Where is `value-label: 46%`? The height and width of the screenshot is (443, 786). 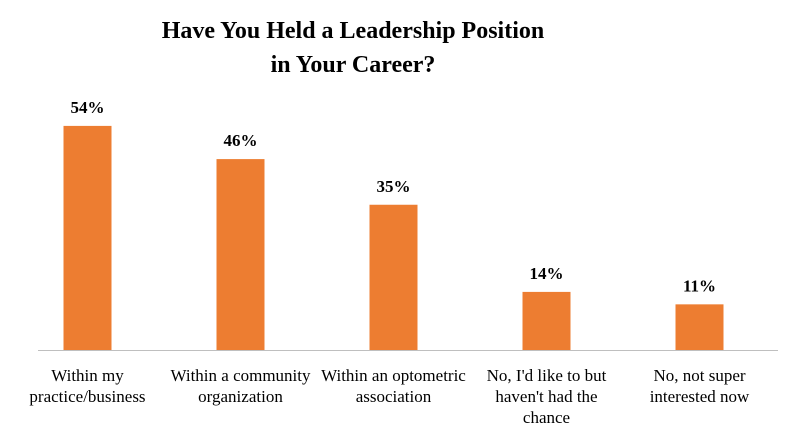
value-label: 46% is located at coordinates (241, 140).